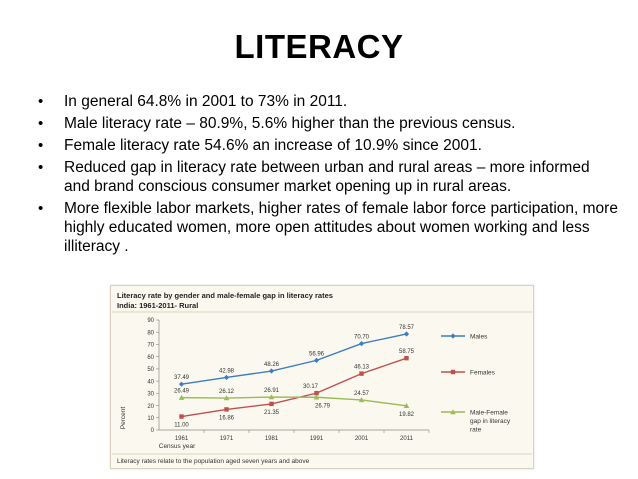 The height and width of the screenshot is (479, 638). Describe the element at coordinates (182, 378) in the screenshot. I see `data-label: 37.49` at that location.